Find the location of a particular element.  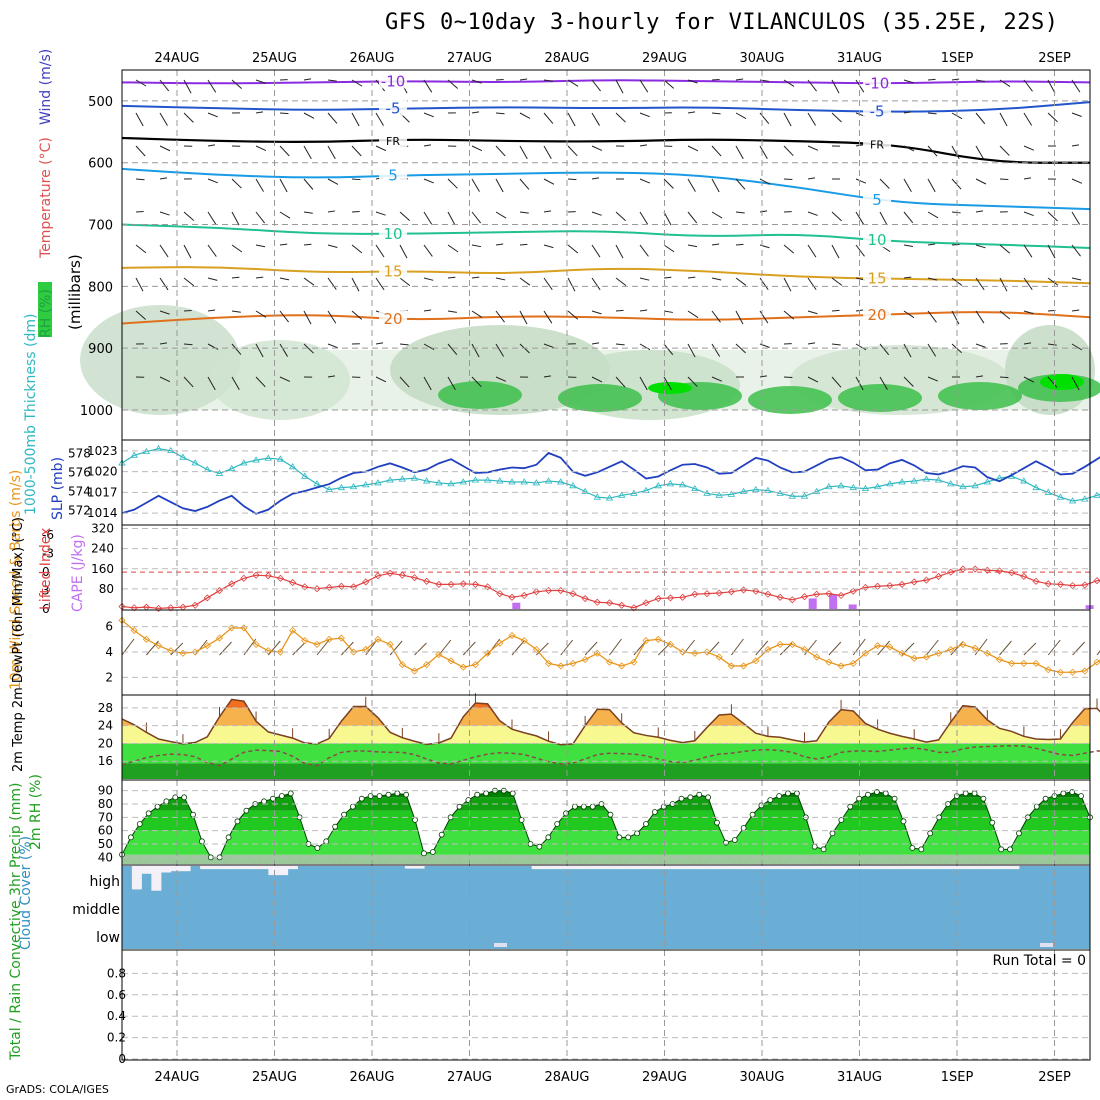

contour-label: -10 is located at coordinates (393, 81).